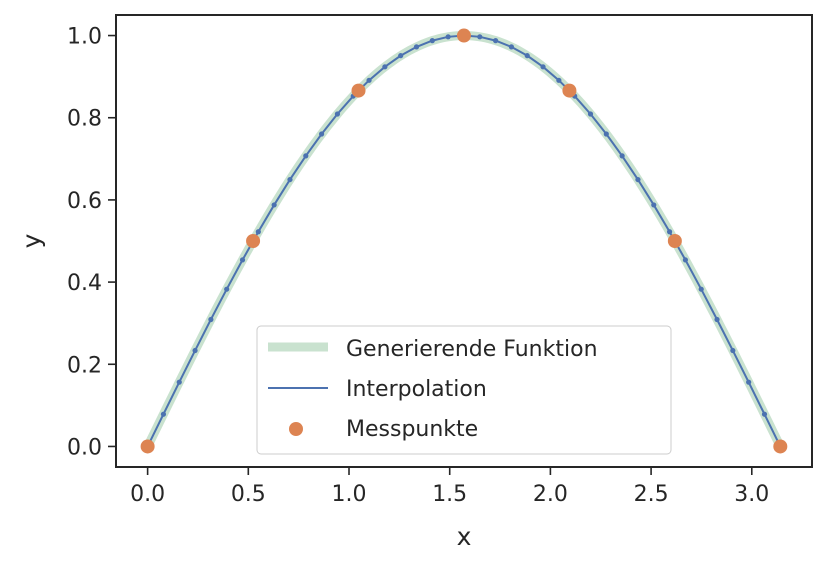 Image resolution: width=828 pixels, height=566 pixels. What do you see at coordinates (31, 240) in the screenshot?
I see `y-axis-label: y` at bounding box center [31, 240].